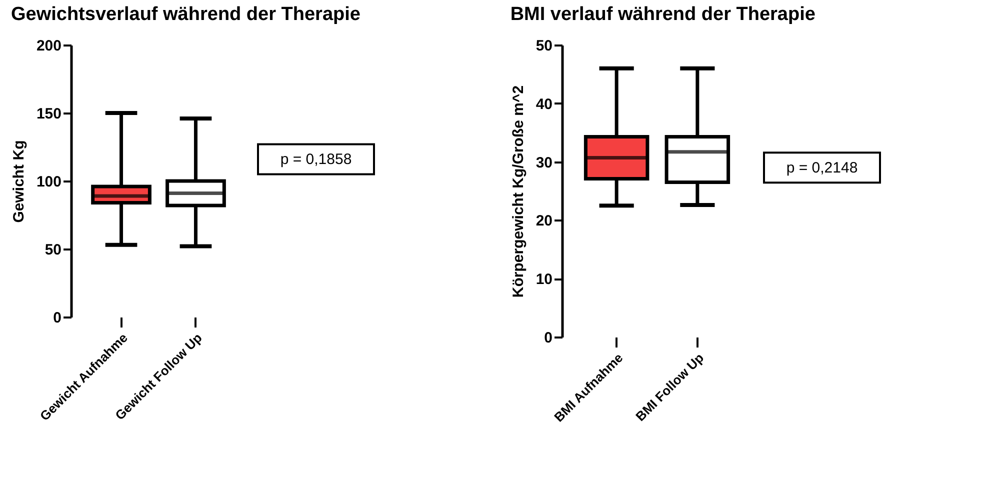  I want to click on chart-title: BMI verlauf während der Therapie, so click(663, 14).